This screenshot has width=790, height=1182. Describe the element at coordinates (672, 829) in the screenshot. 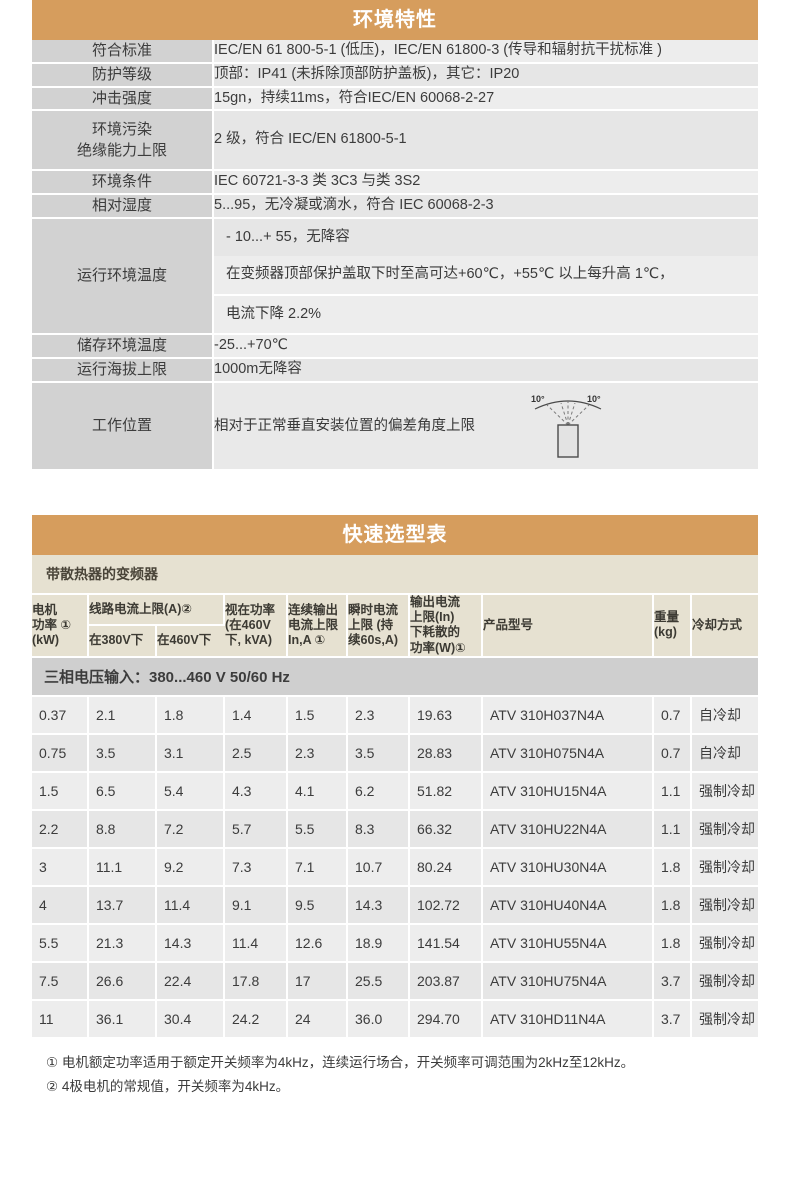

I see `cell-weight: 1.1` at that location.